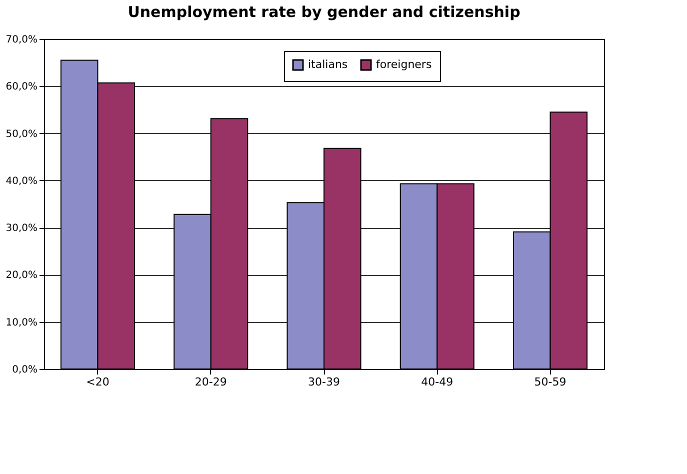 The width and height of the screenshot is (687, 474). What do you see at coordinates (210, 382) in the screenshot?
I see `x-tick-label: 20-29` at bounding box center [210, 382].